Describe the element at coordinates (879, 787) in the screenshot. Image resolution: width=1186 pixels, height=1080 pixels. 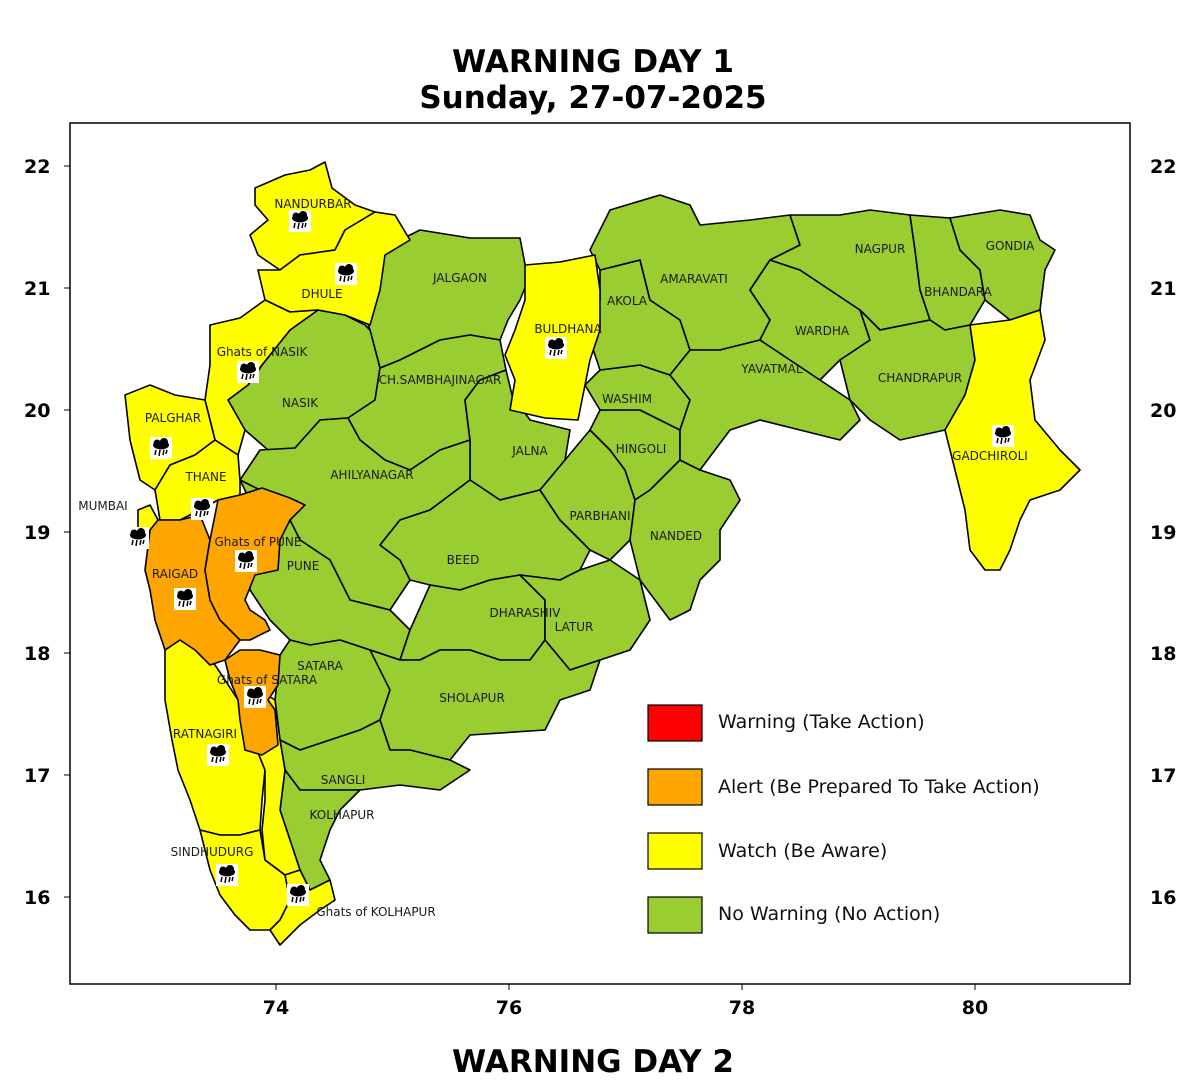
I see `legend-label: Alert (Be Prepared To Take Action)` at that location.